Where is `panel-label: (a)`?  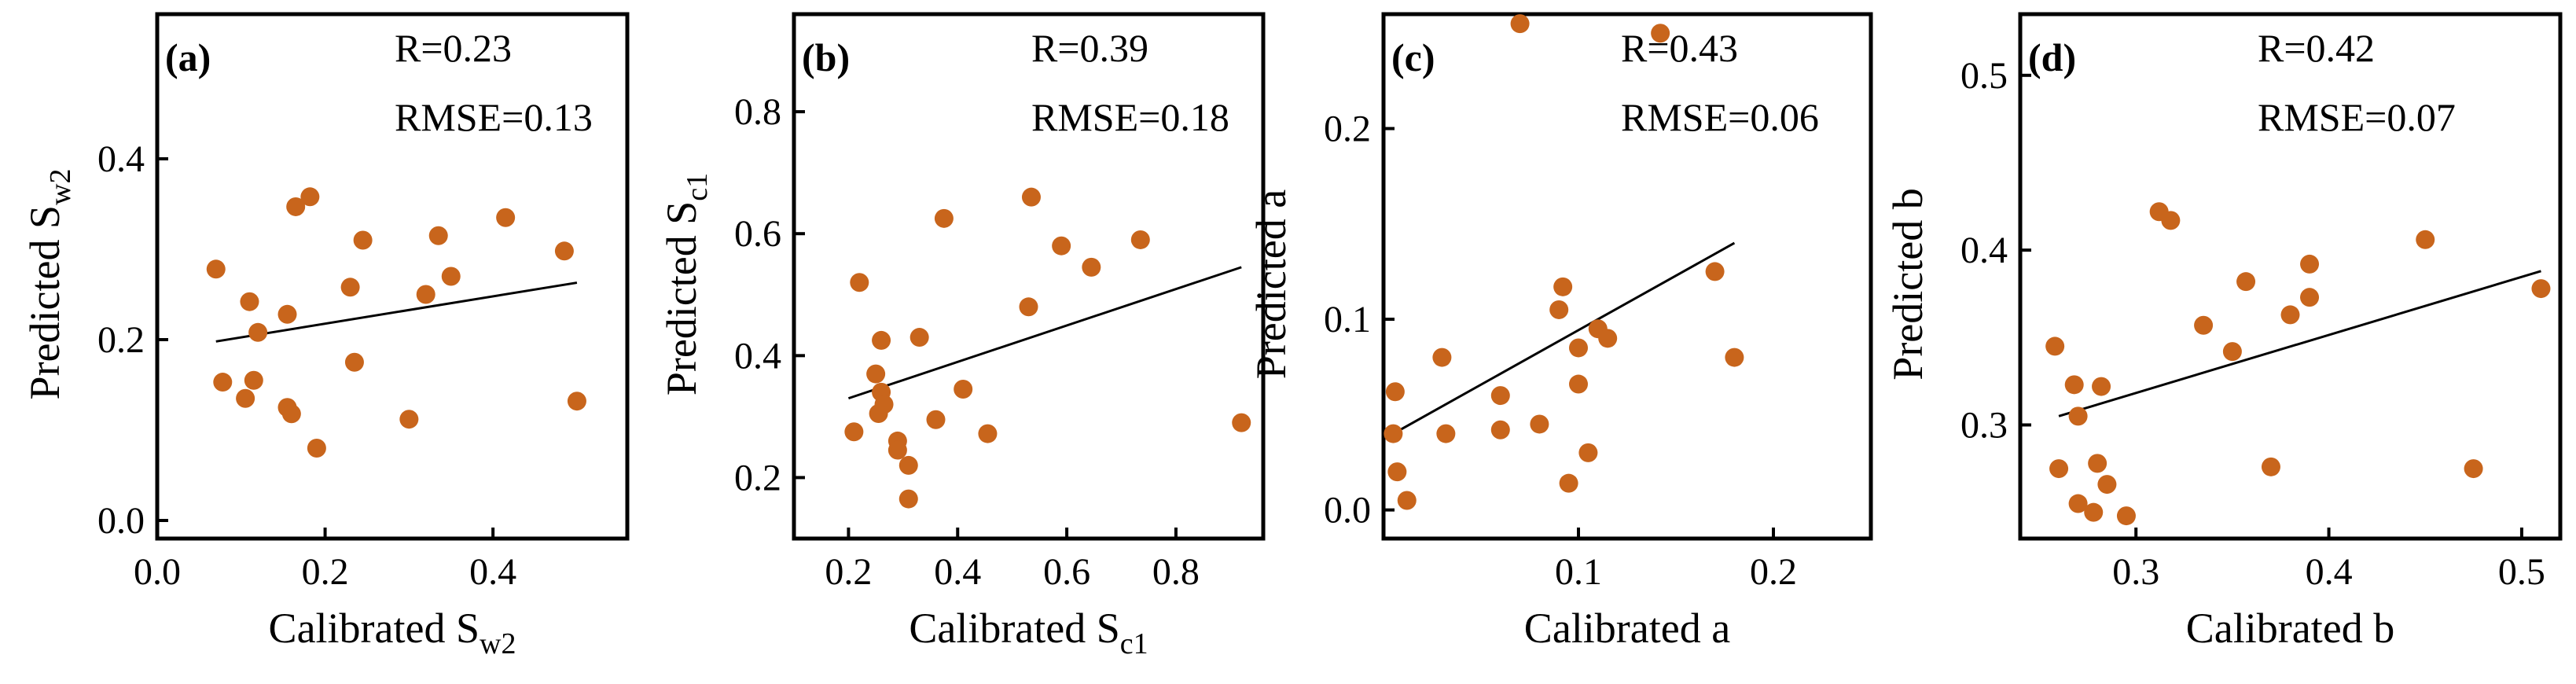 panel-label: (a) is located at coordinates (188, 57).